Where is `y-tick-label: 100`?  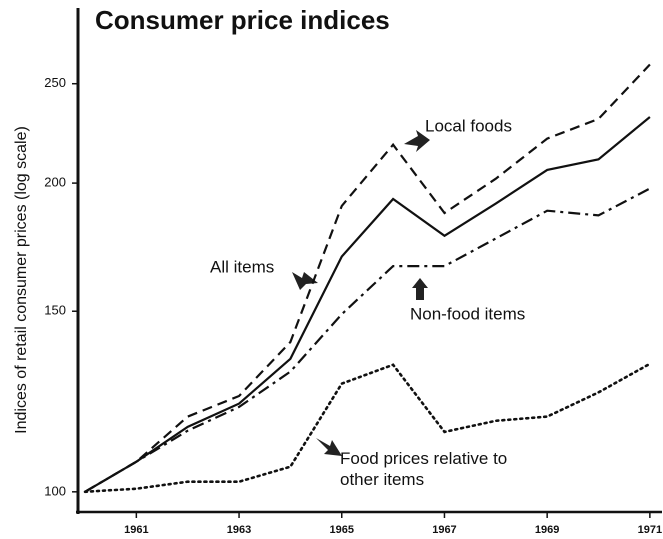 y-tick-label: 100 is located at coordinates (55, 490).